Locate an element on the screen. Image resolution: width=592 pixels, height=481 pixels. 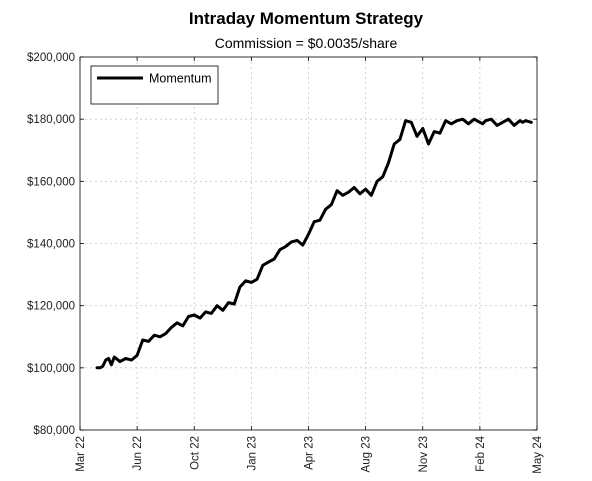
x-tick-label: Apr 23 is located at coordinates (310, 453).